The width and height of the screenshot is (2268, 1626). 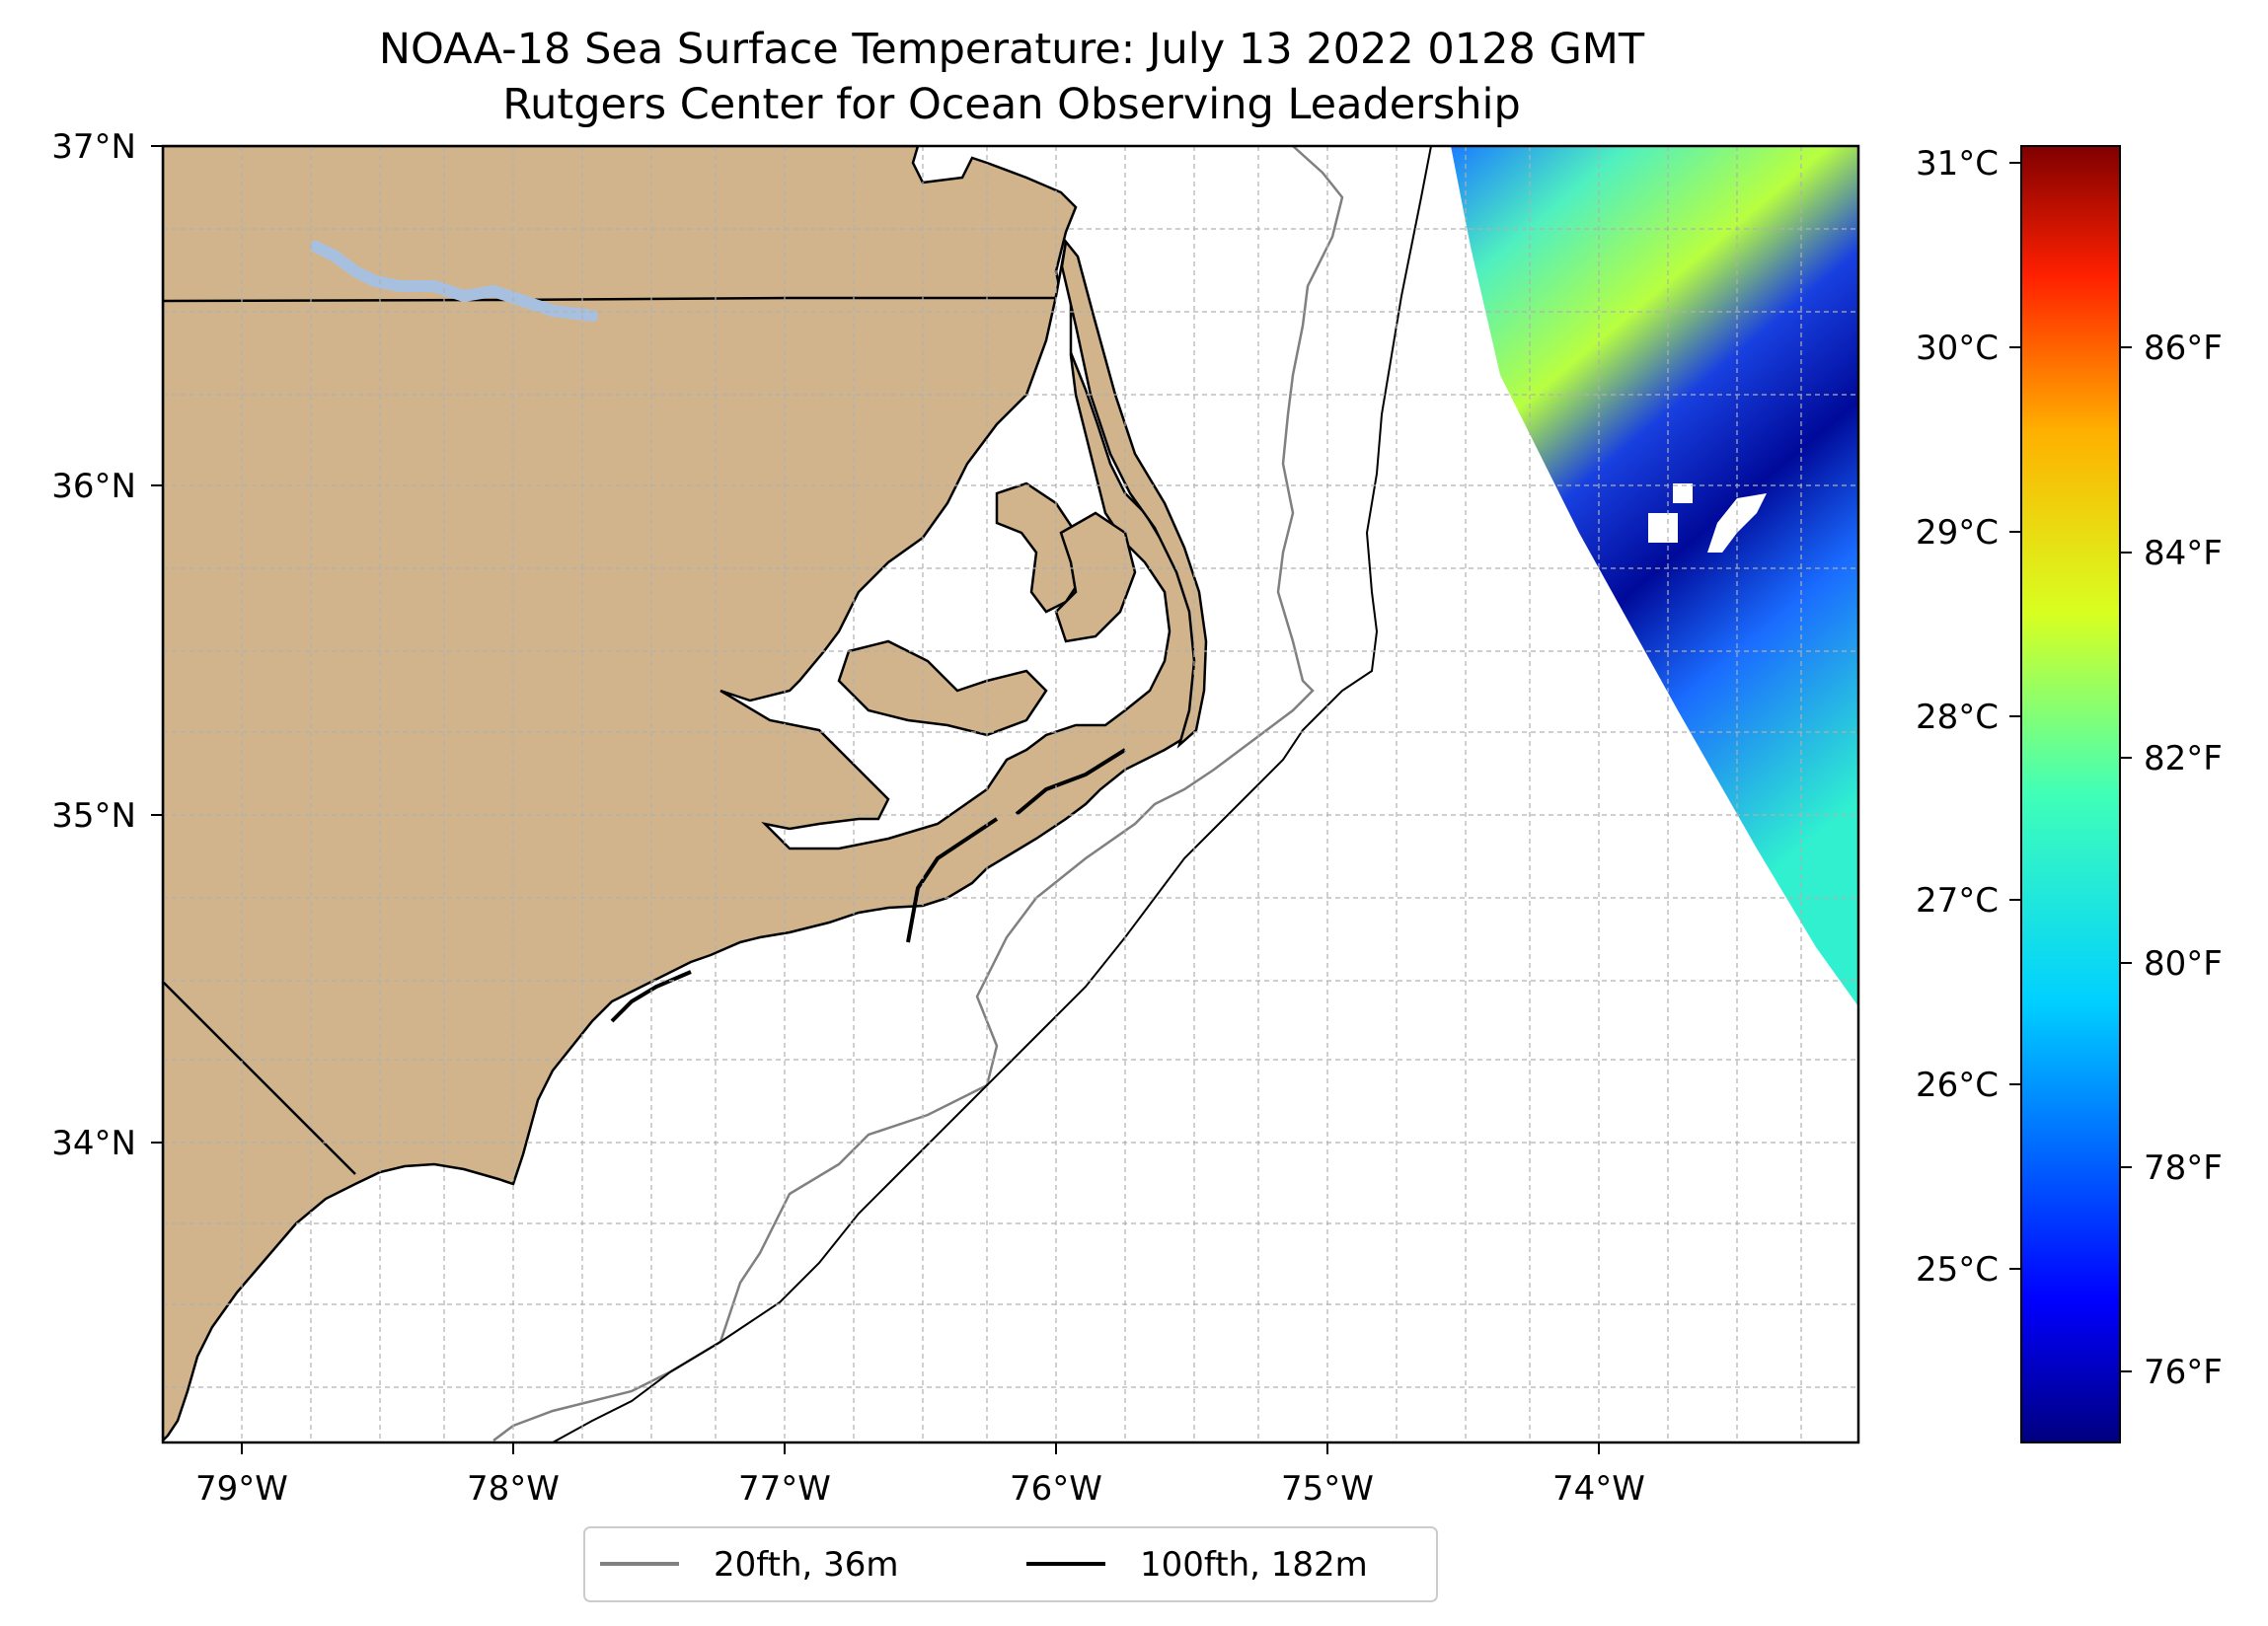 What do you see at coordinates (1957, 164) in the screenshot?
I see `colorbar-celsius-label: 31°C` at bounding box center [1957, 164].